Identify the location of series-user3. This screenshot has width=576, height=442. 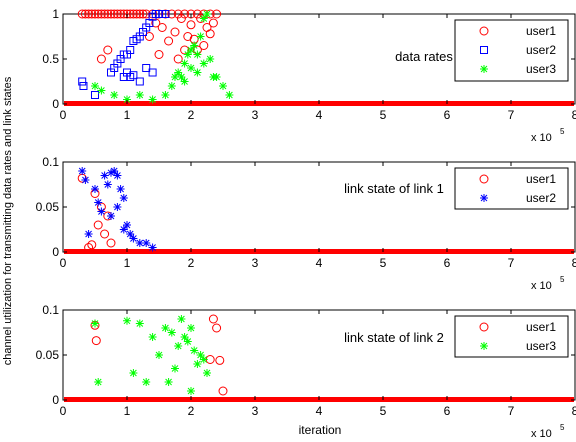
(151, 355).